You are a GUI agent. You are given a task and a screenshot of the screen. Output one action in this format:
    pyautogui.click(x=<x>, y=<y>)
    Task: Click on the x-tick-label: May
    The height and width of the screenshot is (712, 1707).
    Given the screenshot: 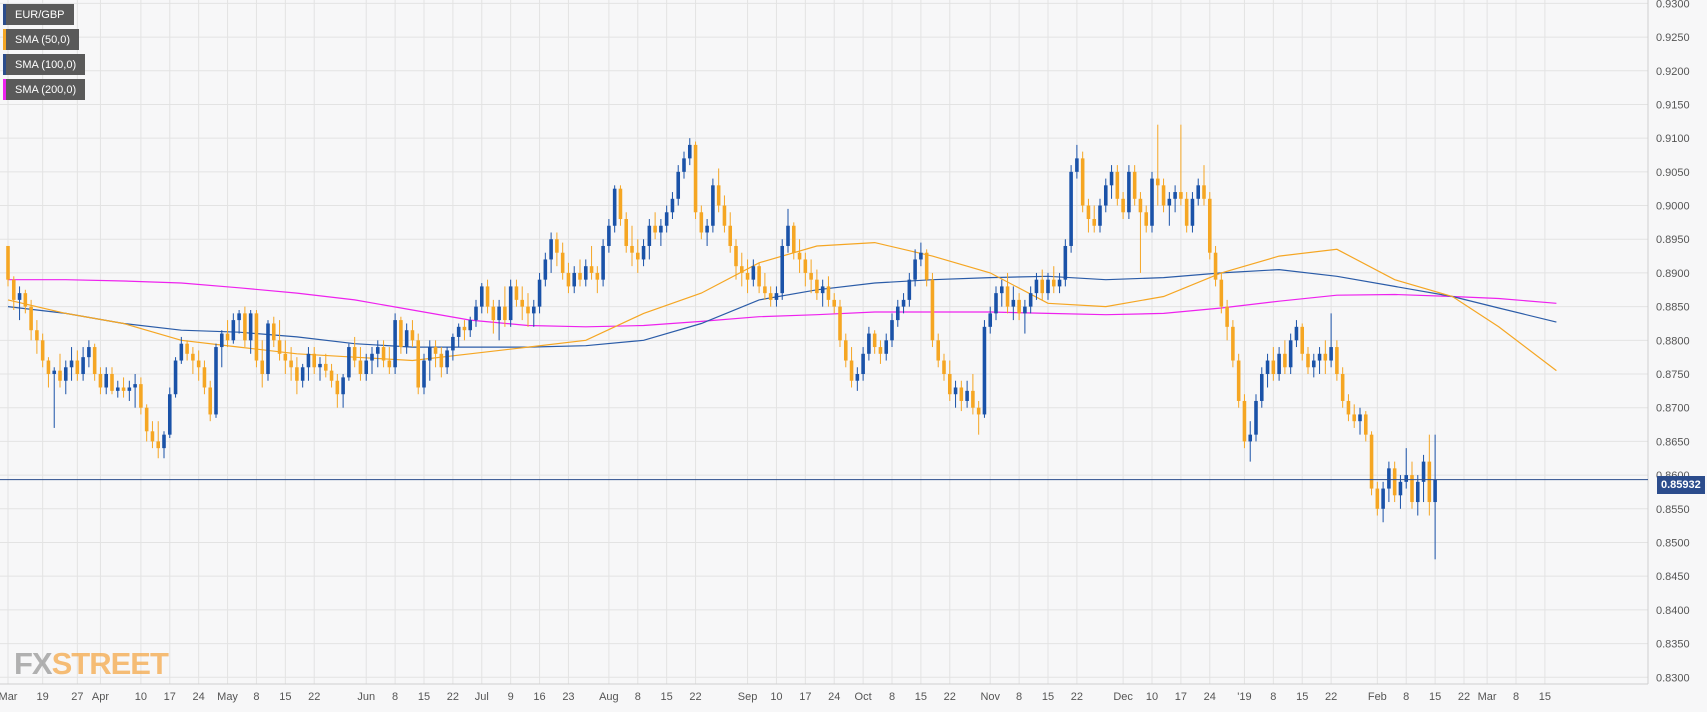 What is the action you would take?
    pyautogui.click(x=227, y=697)
    